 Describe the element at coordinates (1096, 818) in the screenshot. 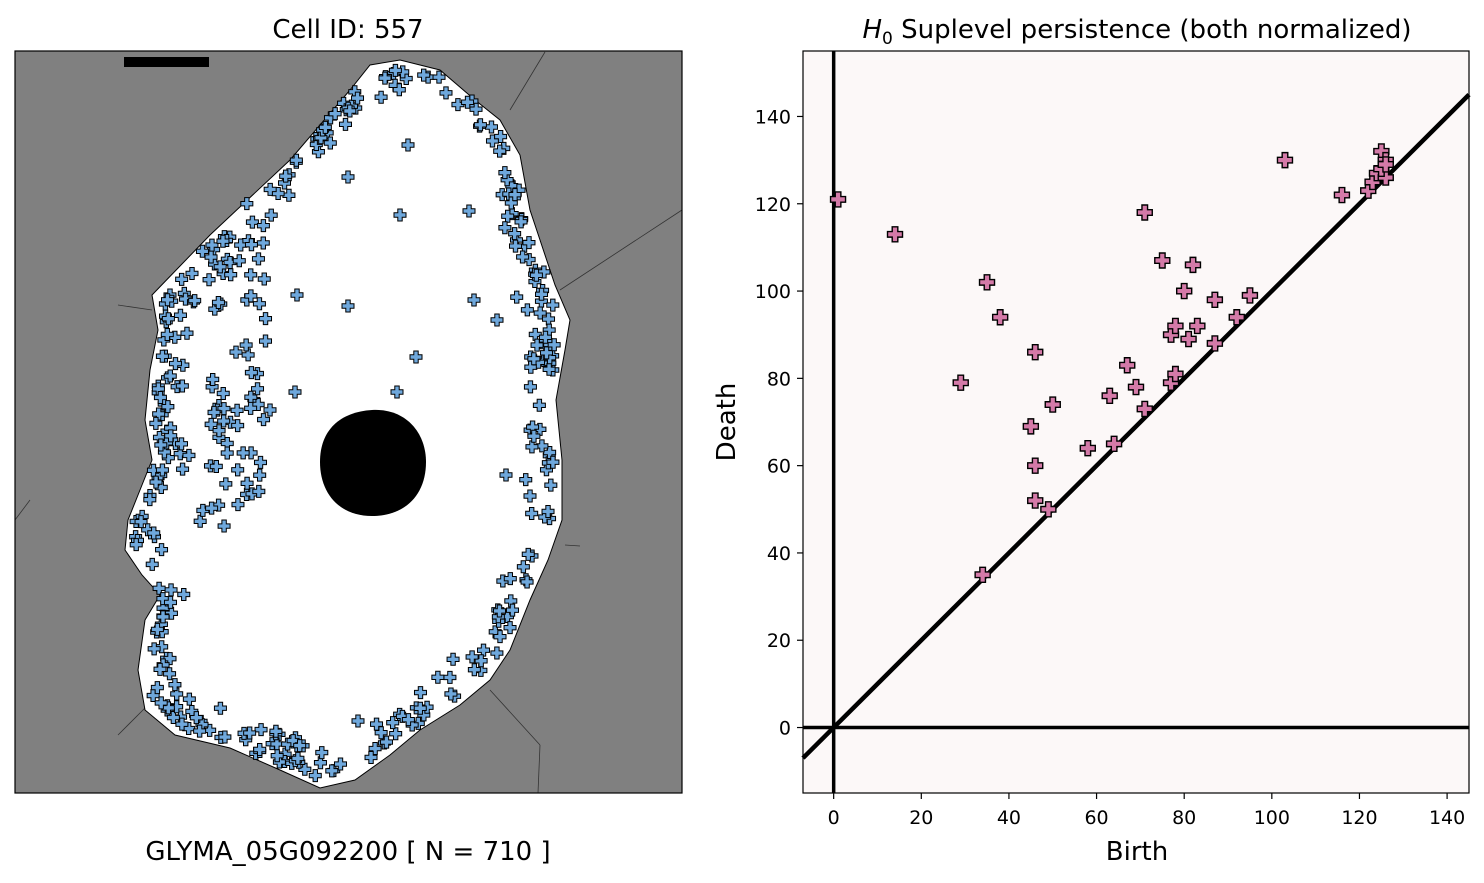

I see `x-tick-label: 60` at that location.